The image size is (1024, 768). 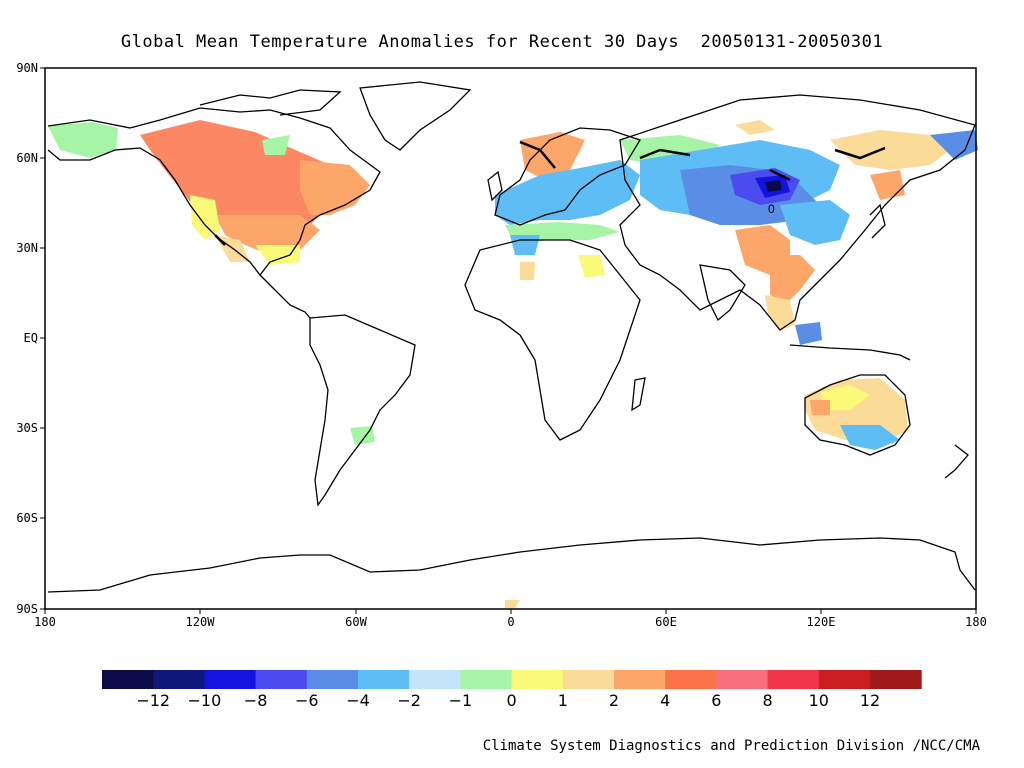 I want to click on y-tick-eq: EQ, so click(x=31, y=338).